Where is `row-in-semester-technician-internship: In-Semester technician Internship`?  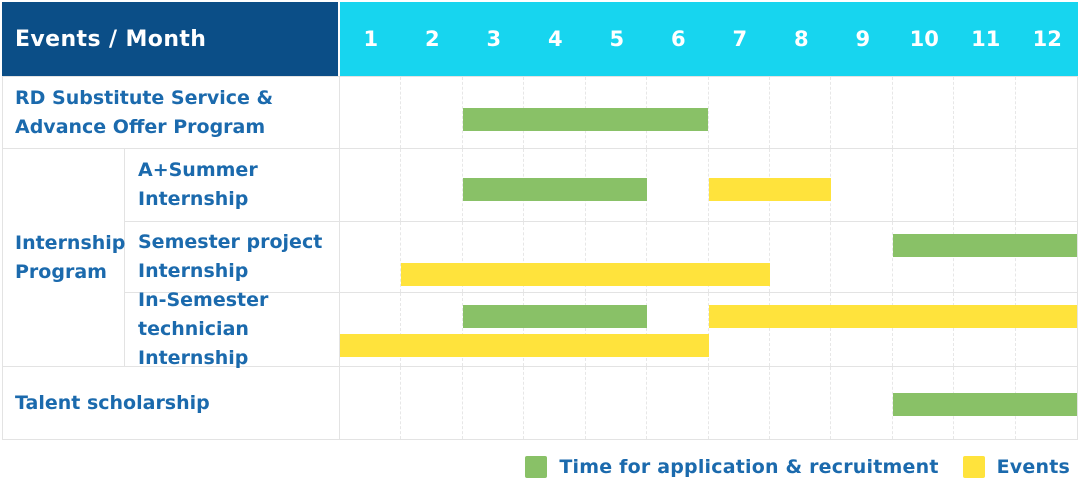
row-in-semester-technician-internship: In-Semester technician Internship is located at coordinates (601, 329).